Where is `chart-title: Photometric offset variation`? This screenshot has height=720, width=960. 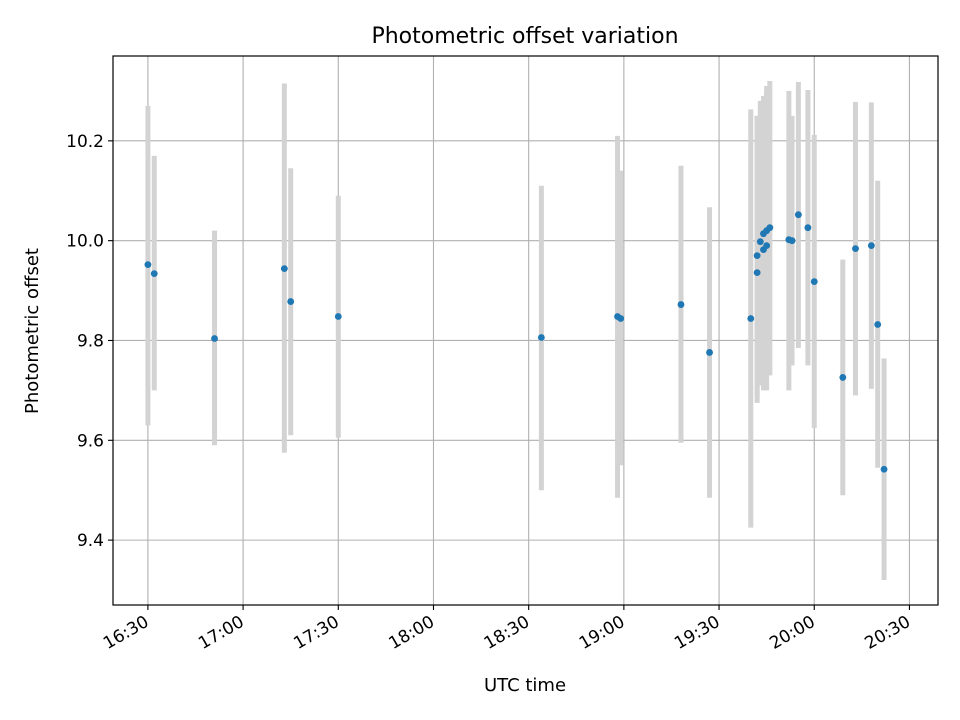 chart-title: Photometric offset variation is located at coordinates (524, 36).